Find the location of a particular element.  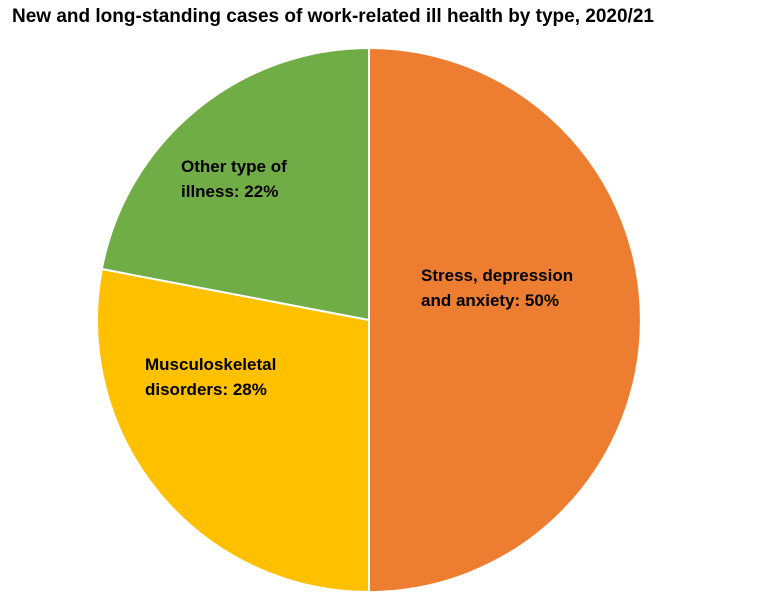

slice-label-line: Other type of is located at coordinates (234, 166).